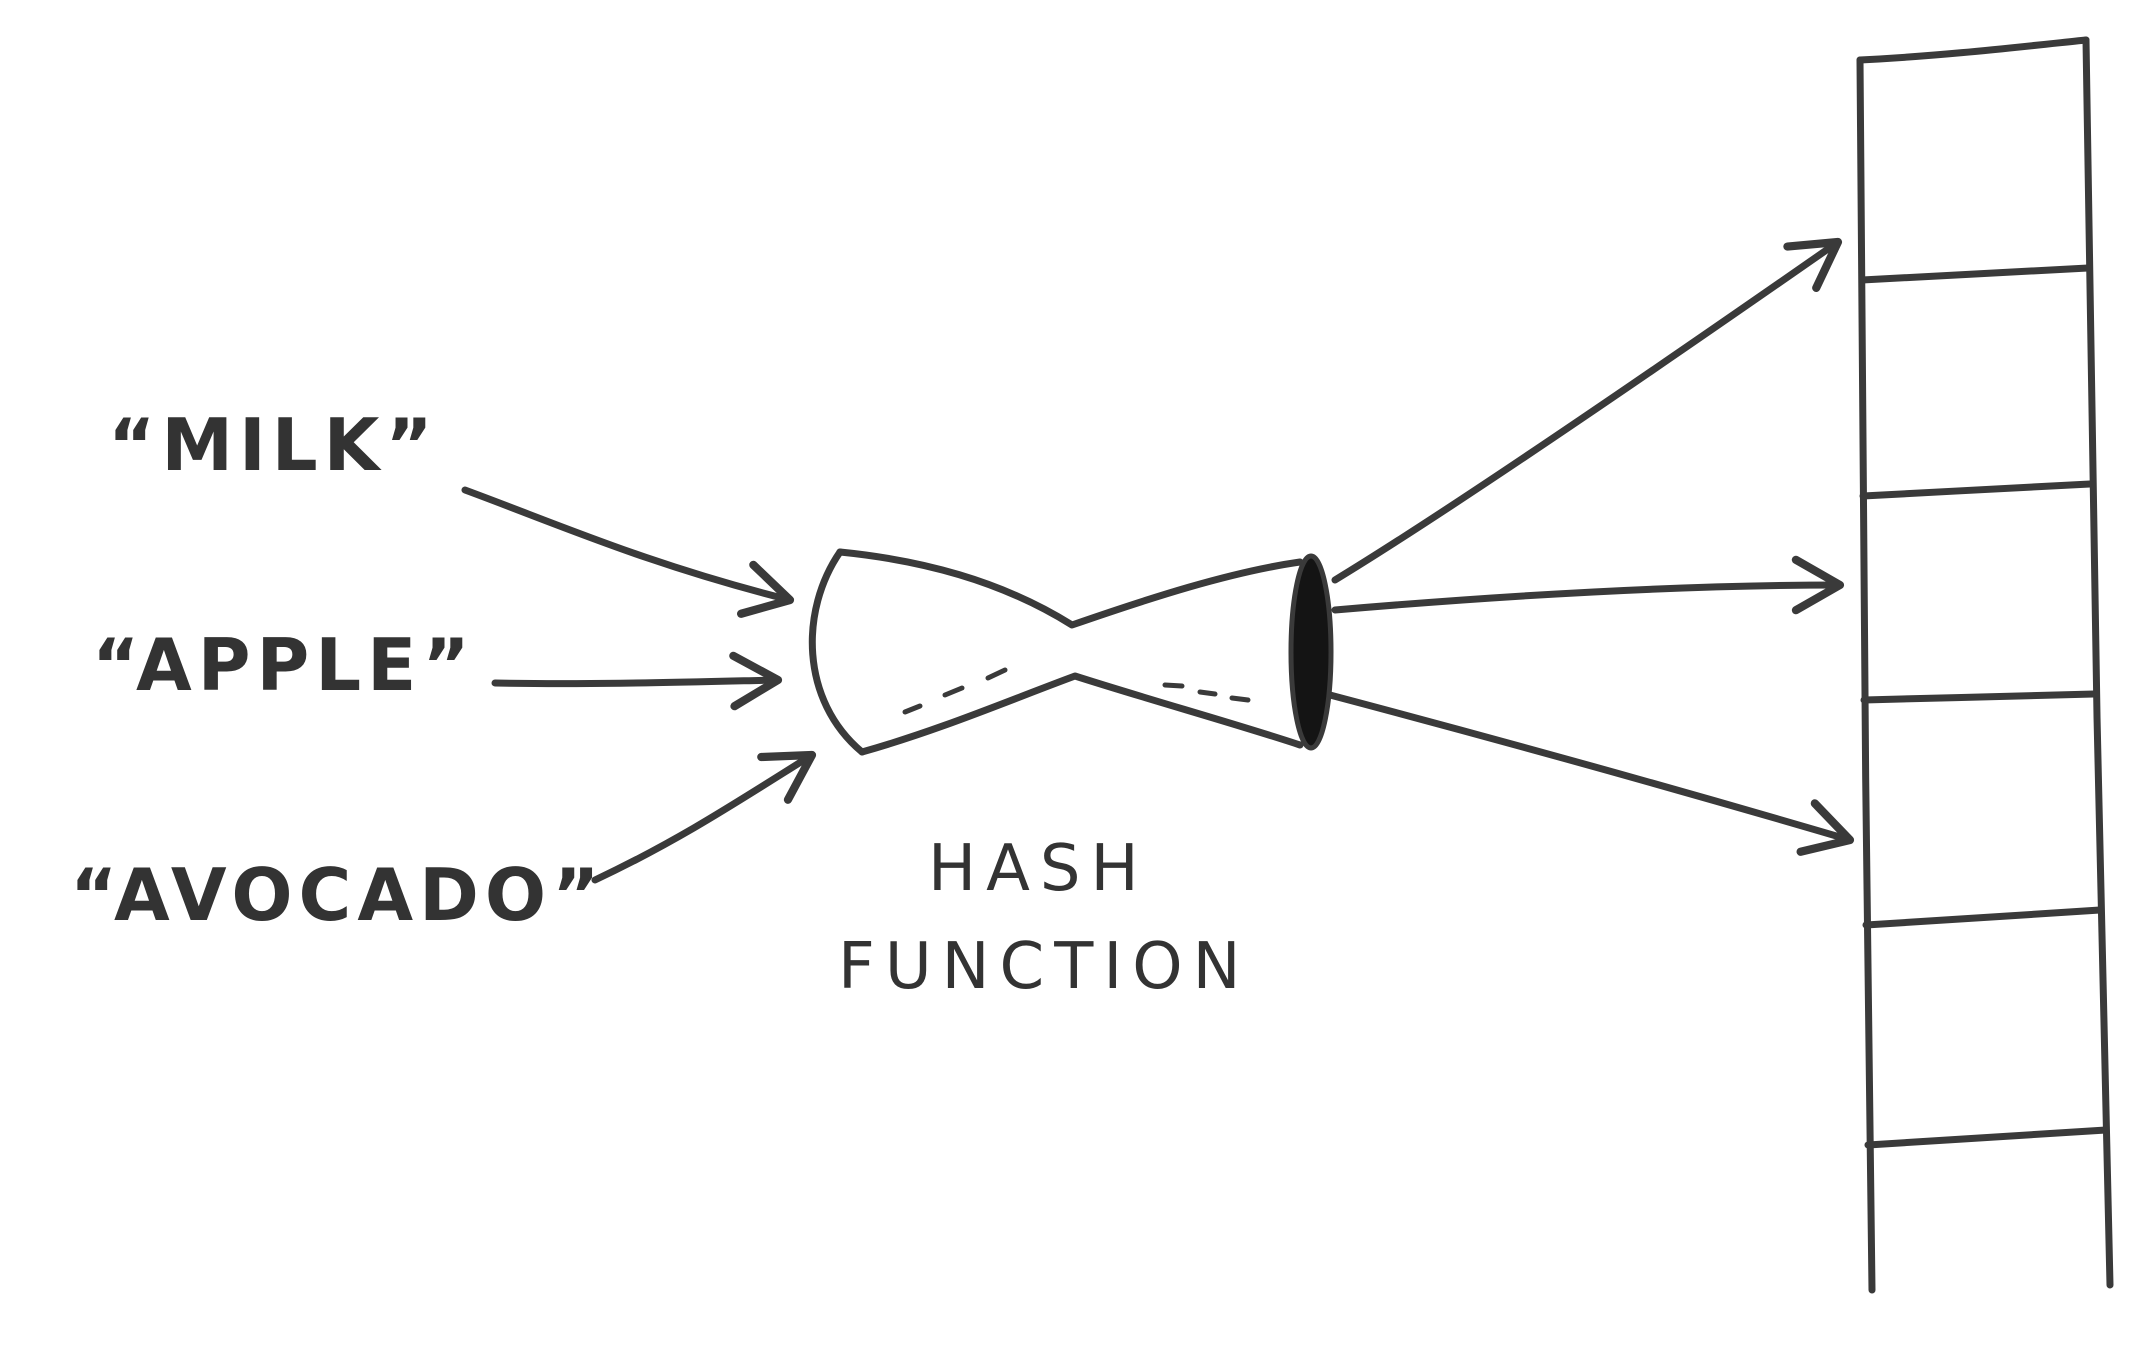  Describe the element at coordinates (628, 552) in the screenshot. I see `arrow-milk-to-hash` at that location.